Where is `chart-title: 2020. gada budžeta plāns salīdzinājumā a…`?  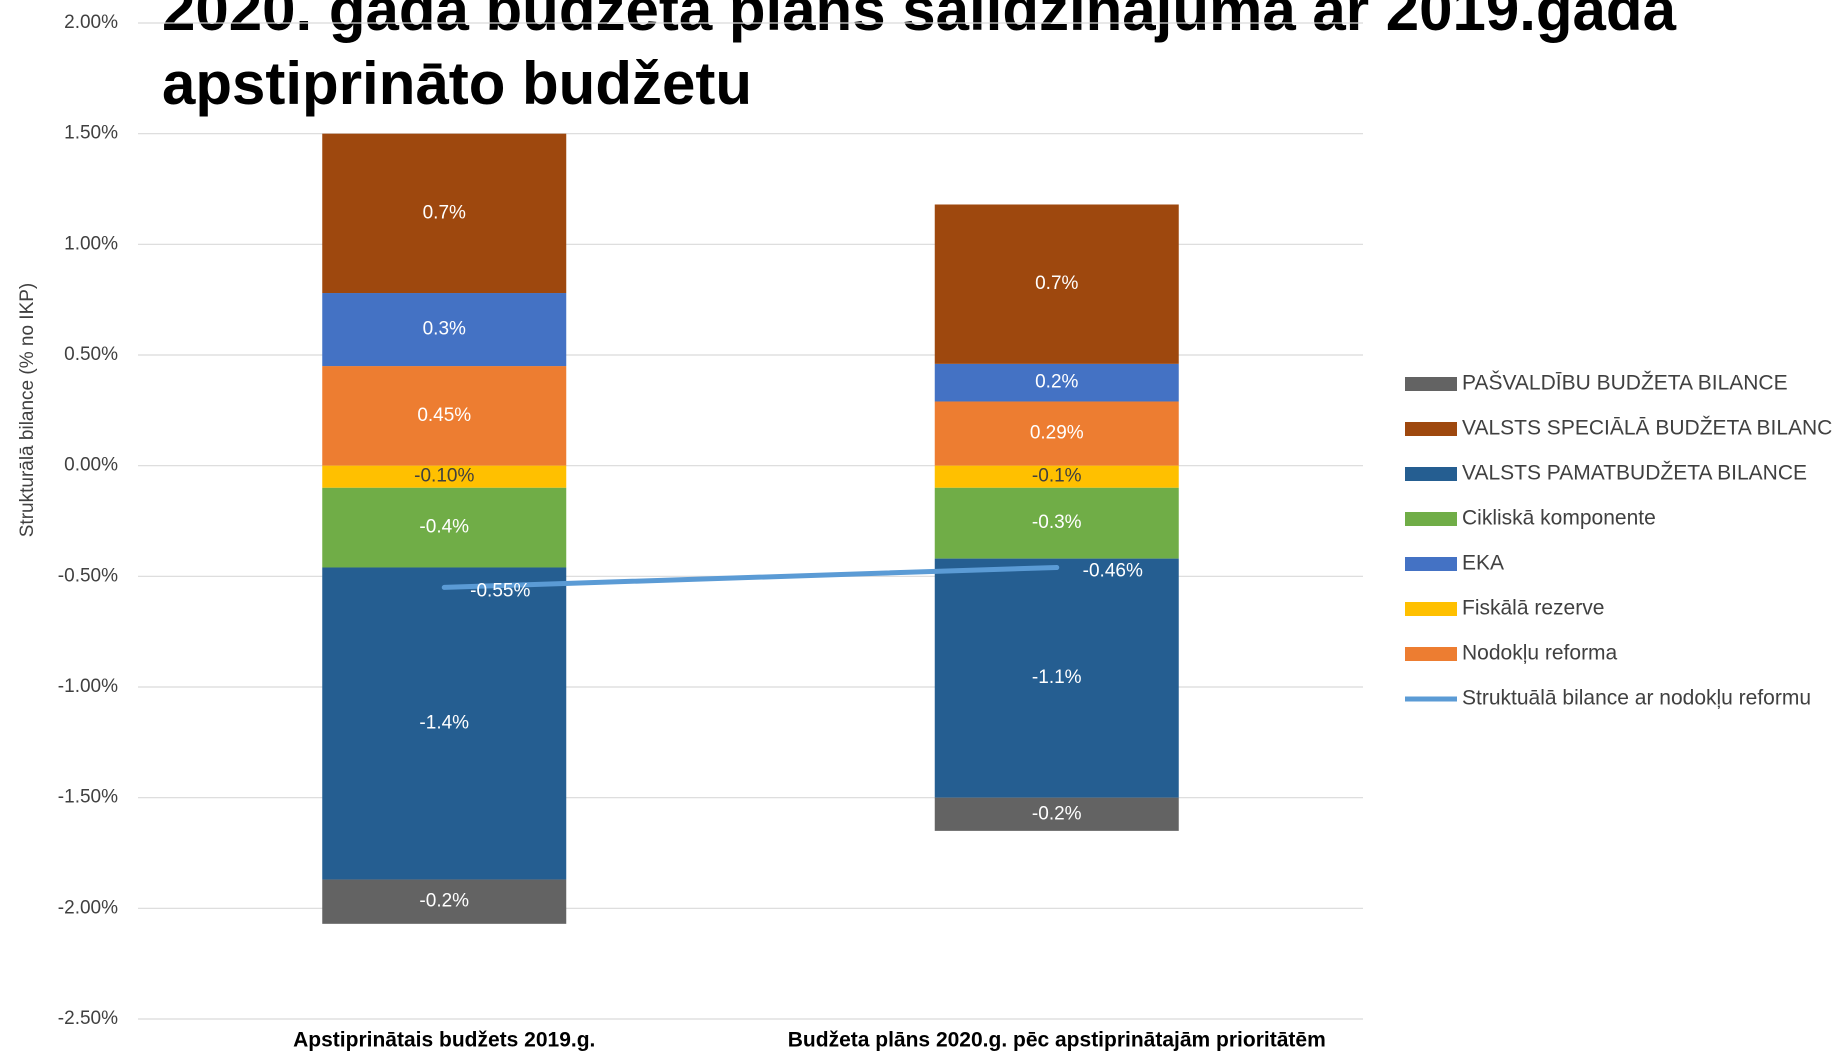 chart-title: 2020. gada budžeta plāns salīdzinājumā a… is located at coordinates (919, 21).